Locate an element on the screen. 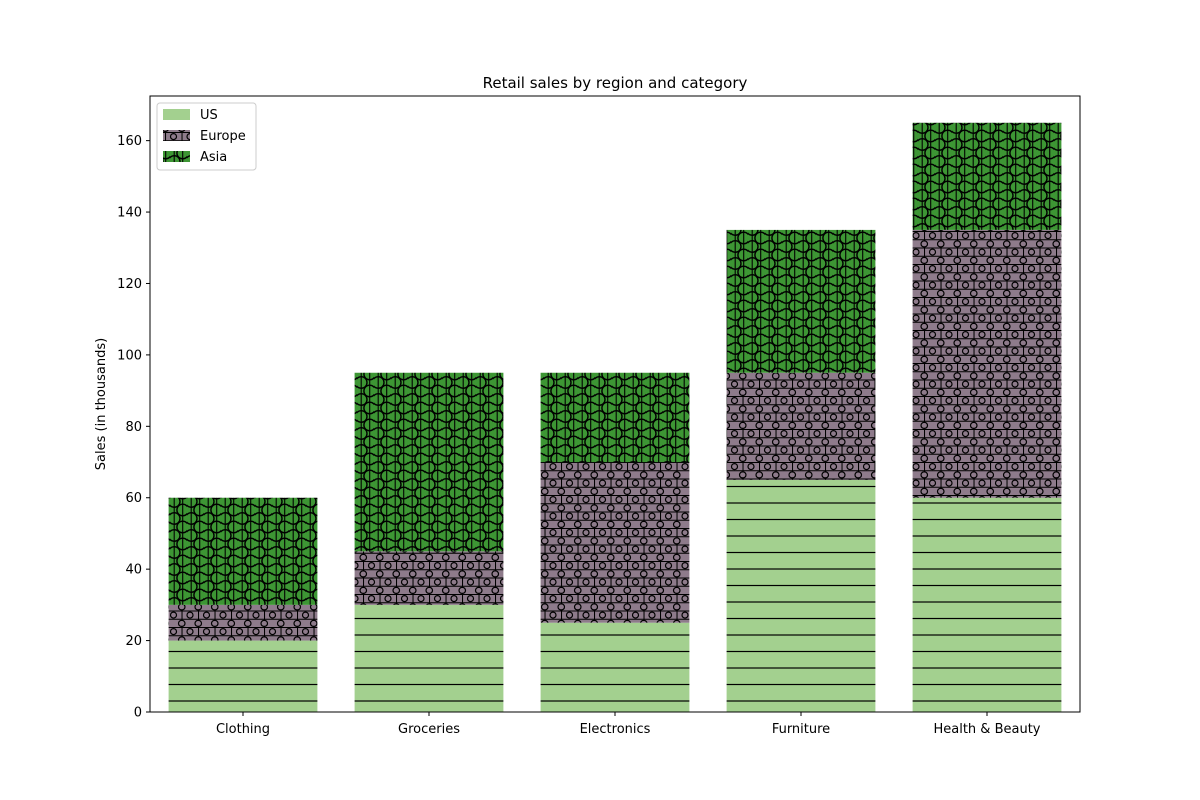 The width and height of the screenshot is (1200, 800). x-tick-label-clothing: Clothing is located at coordinates (243, 729).